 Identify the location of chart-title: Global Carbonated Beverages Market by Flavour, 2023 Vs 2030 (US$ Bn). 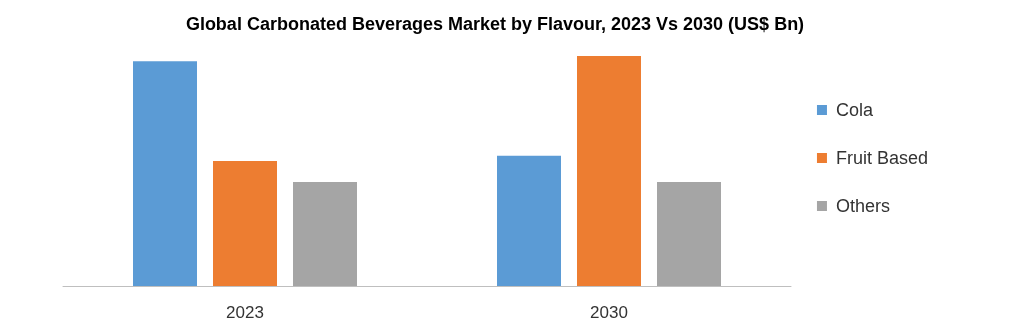
(495, 24).